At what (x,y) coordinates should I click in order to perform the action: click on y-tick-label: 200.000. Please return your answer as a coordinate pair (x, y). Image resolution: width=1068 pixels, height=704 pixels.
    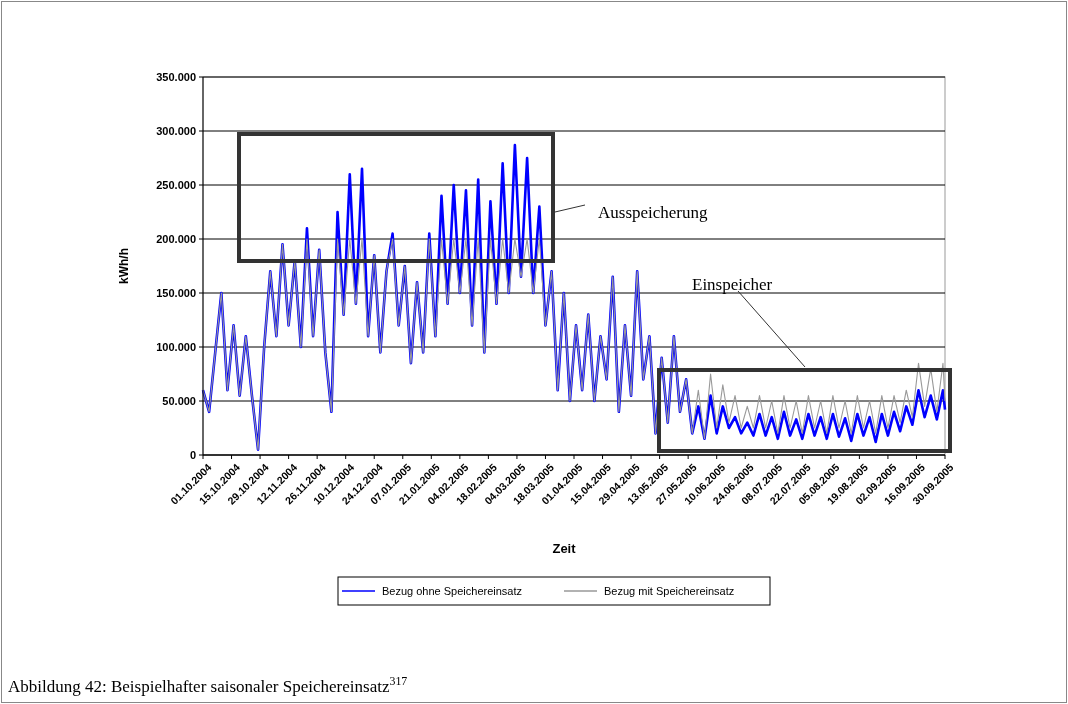
    Looking at the image, I should click on (176, 238).